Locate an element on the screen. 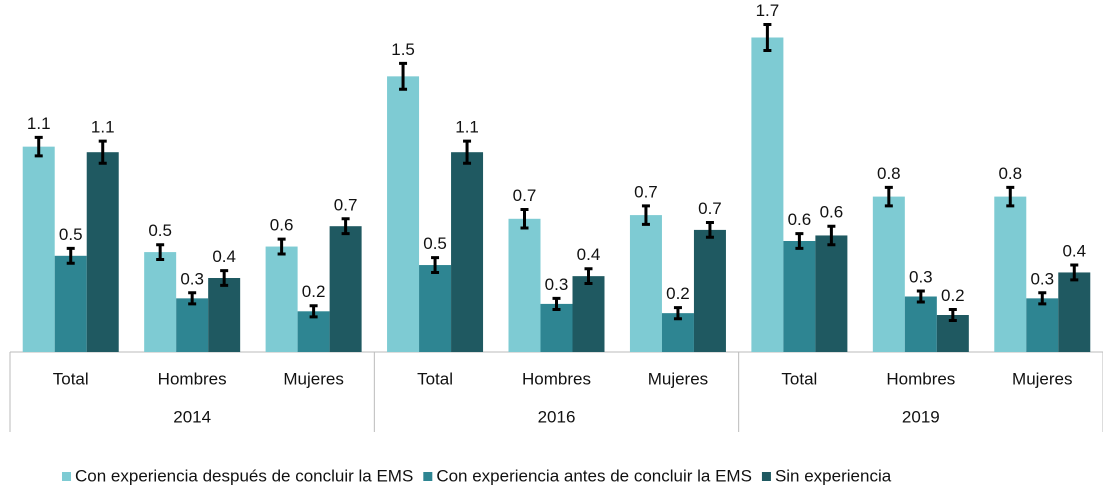 The height and width of the screenshot is (491, 1103). group-label: 2014 is located at coordinates (192, 416).